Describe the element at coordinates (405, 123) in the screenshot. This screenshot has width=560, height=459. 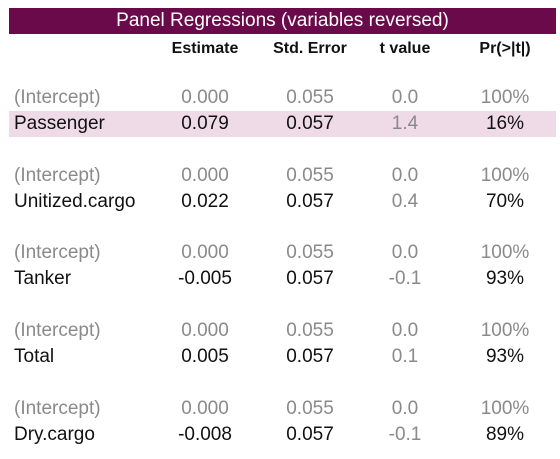
I see `t-value-cell: 1.4` at that location.